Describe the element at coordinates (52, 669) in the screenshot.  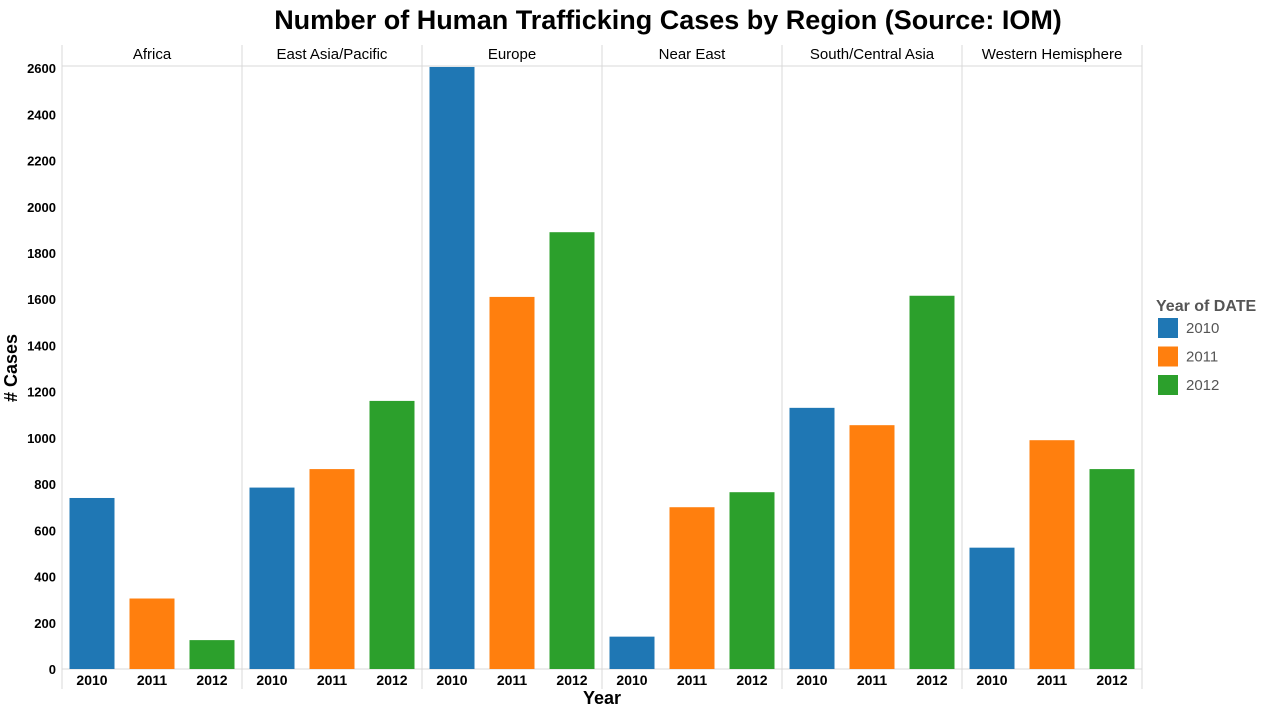
I see `y-tick-label: 0` at that location.